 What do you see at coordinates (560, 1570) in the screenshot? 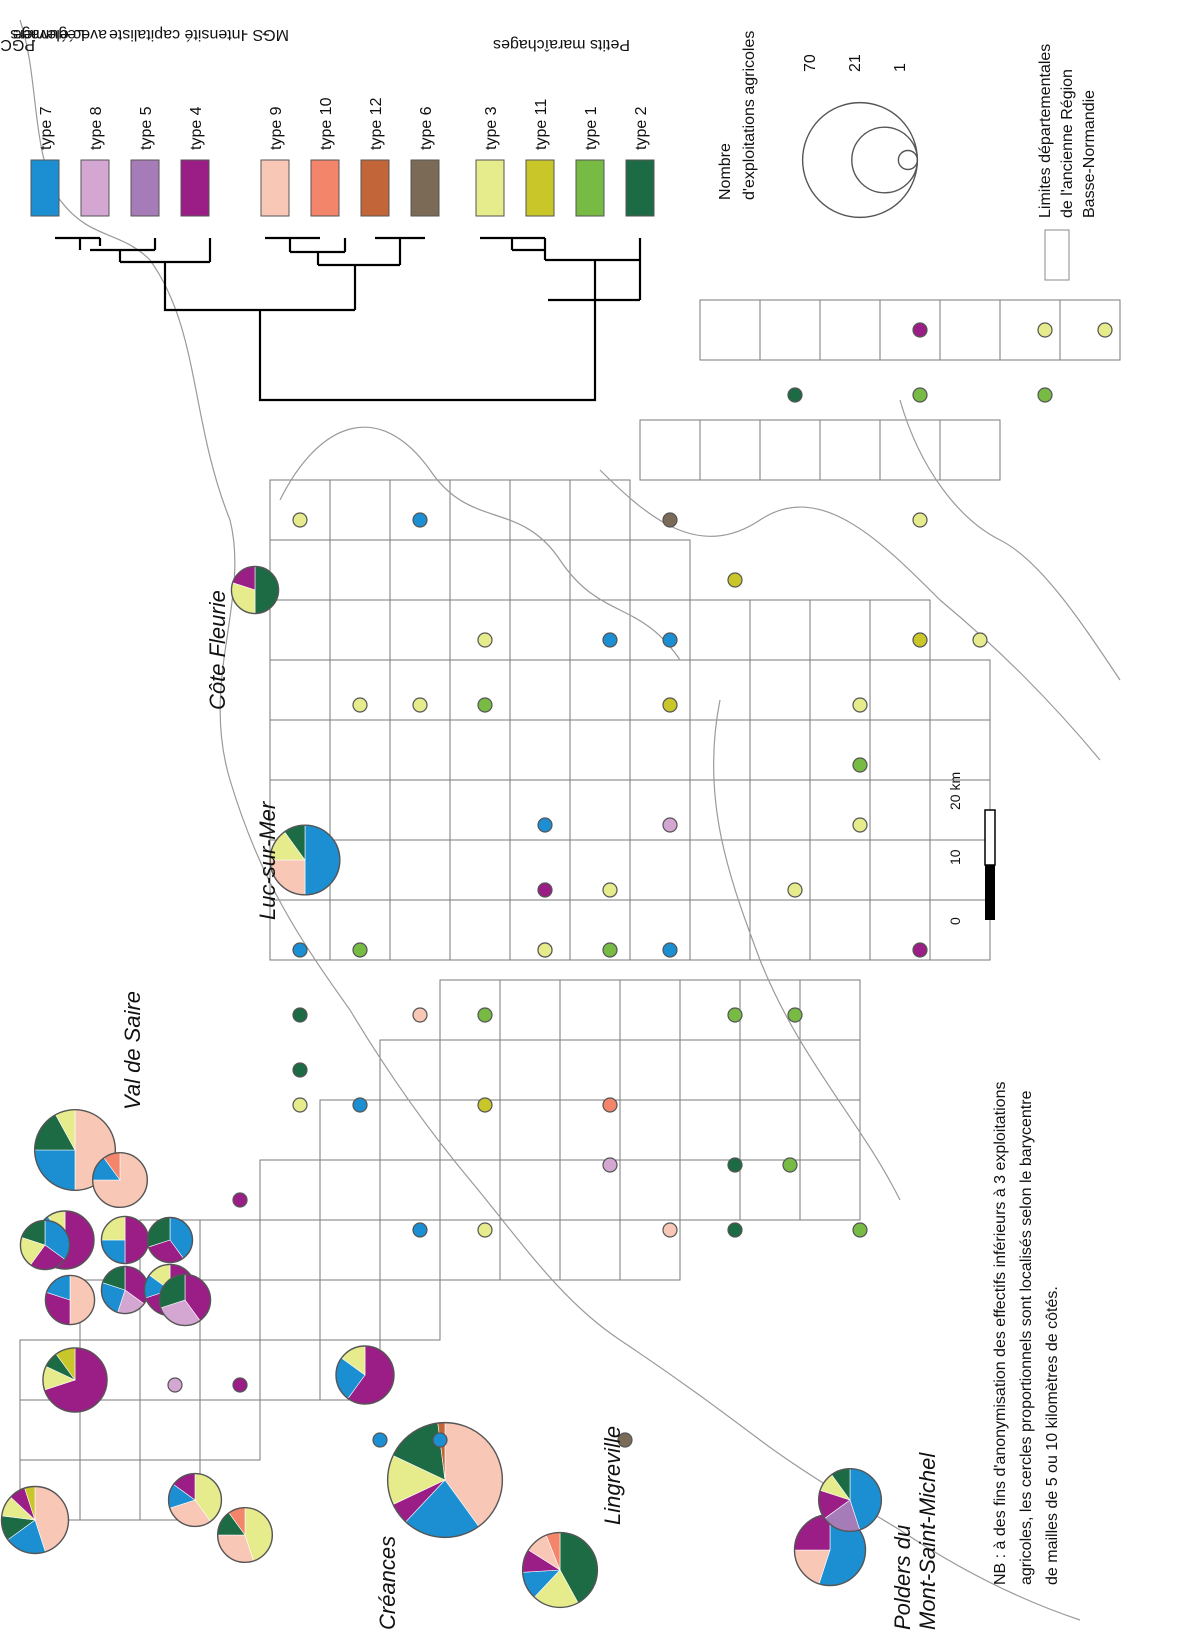
I see `pie-chart-lingreville` at bounding box center [560, 1570].